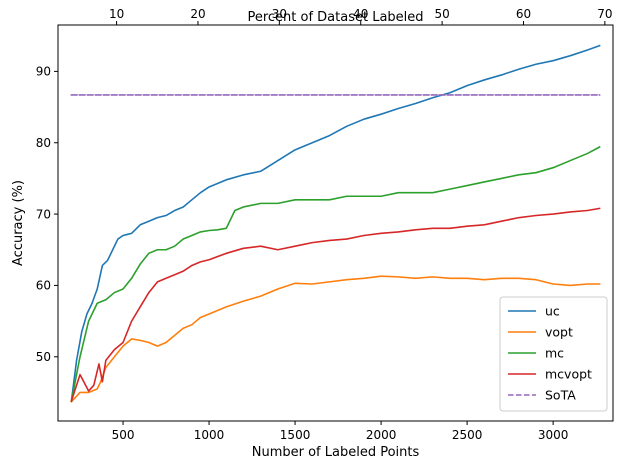 The image size is (629, 470). Describe the element at coordinates (553, 435) in the screenshot. I see `x-tick-label: 3000` at that location.